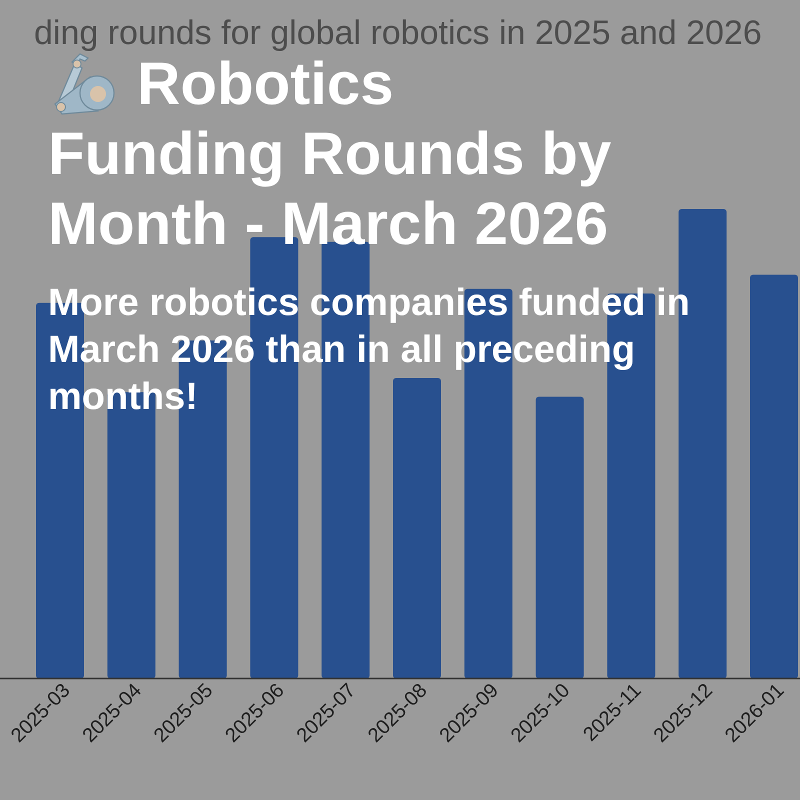 The image size is (800, 800). What do you see at coordinates (398, 33) in the screenshot?
I see `text: ding rounds for global robotics in 2025 and 2026` at bounding box center [398, 33].